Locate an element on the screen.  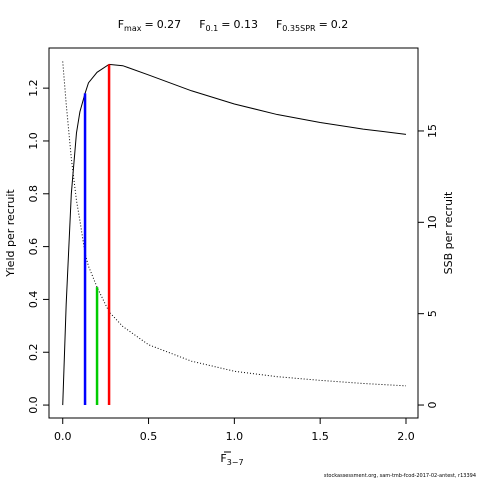
title-value: 0.27 is located at coordinates (169, 24).